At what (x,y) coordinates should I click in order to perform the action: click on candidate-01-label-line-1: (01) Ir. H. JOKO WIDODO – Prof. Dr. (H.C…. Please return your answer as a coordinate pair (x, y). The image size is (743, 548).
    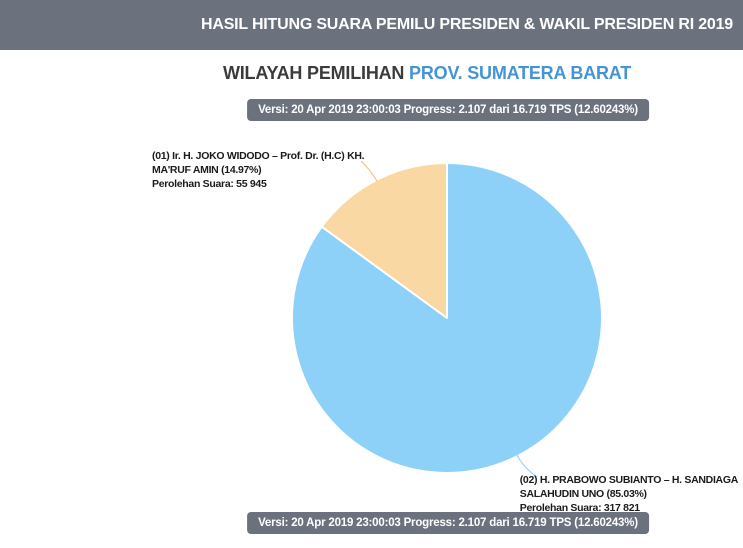
    Looking at the image, I should click on (258, 156).